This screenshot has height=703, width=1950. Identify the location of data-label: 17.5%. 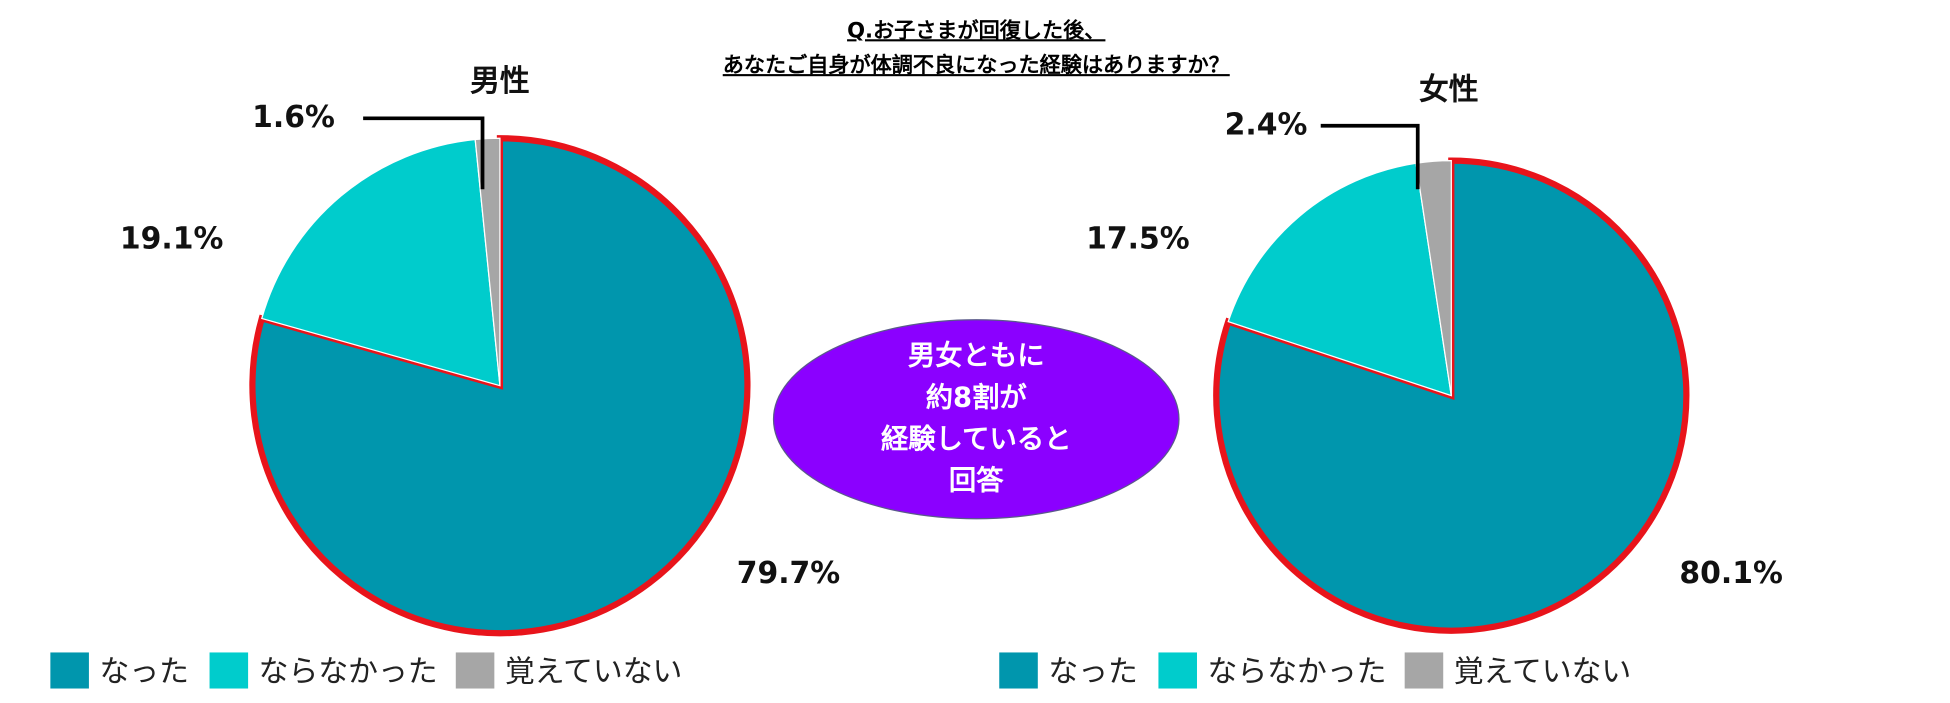
(1137, 239).